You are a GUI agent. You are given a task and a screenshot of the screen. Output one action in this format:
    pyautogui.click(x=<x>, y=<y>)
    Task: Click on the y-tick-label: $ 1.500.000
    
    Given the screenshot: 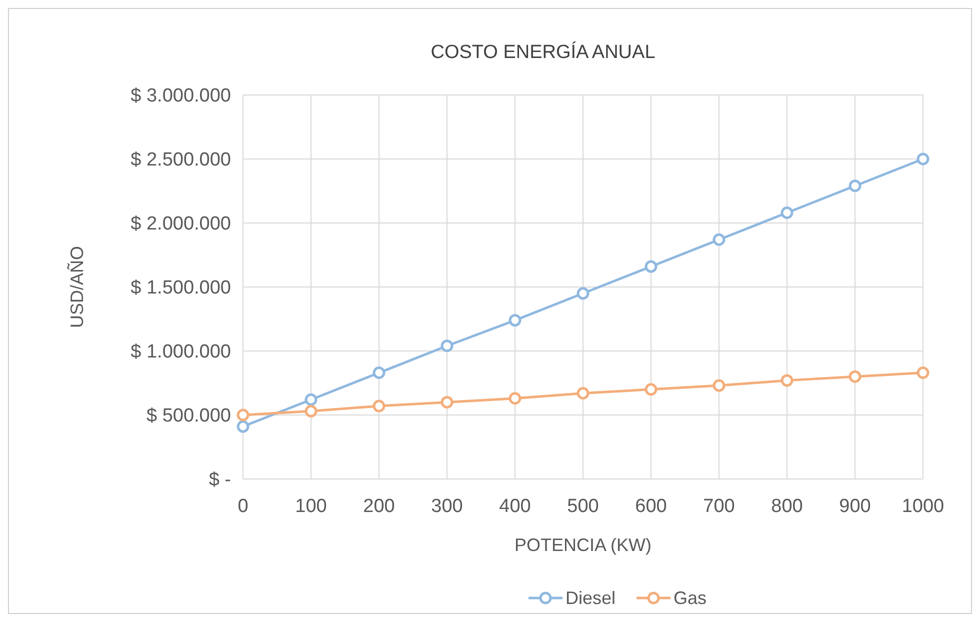 What is the action you would take?
    pyautogui.click(x=180, y=288)
    